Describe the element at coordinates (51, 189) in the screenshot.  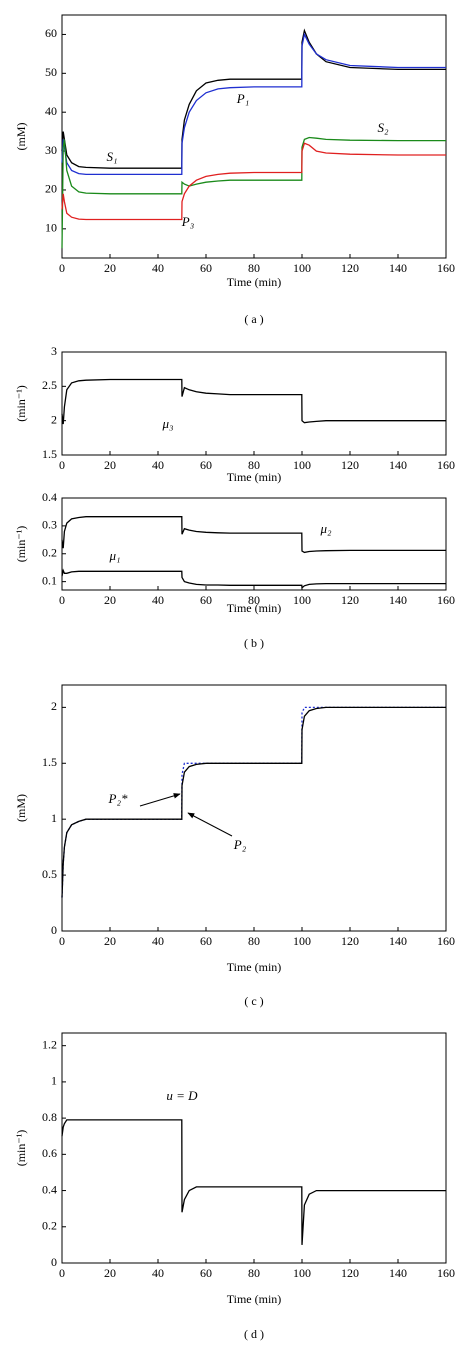
I see `y-tick-label: 20` at that location.